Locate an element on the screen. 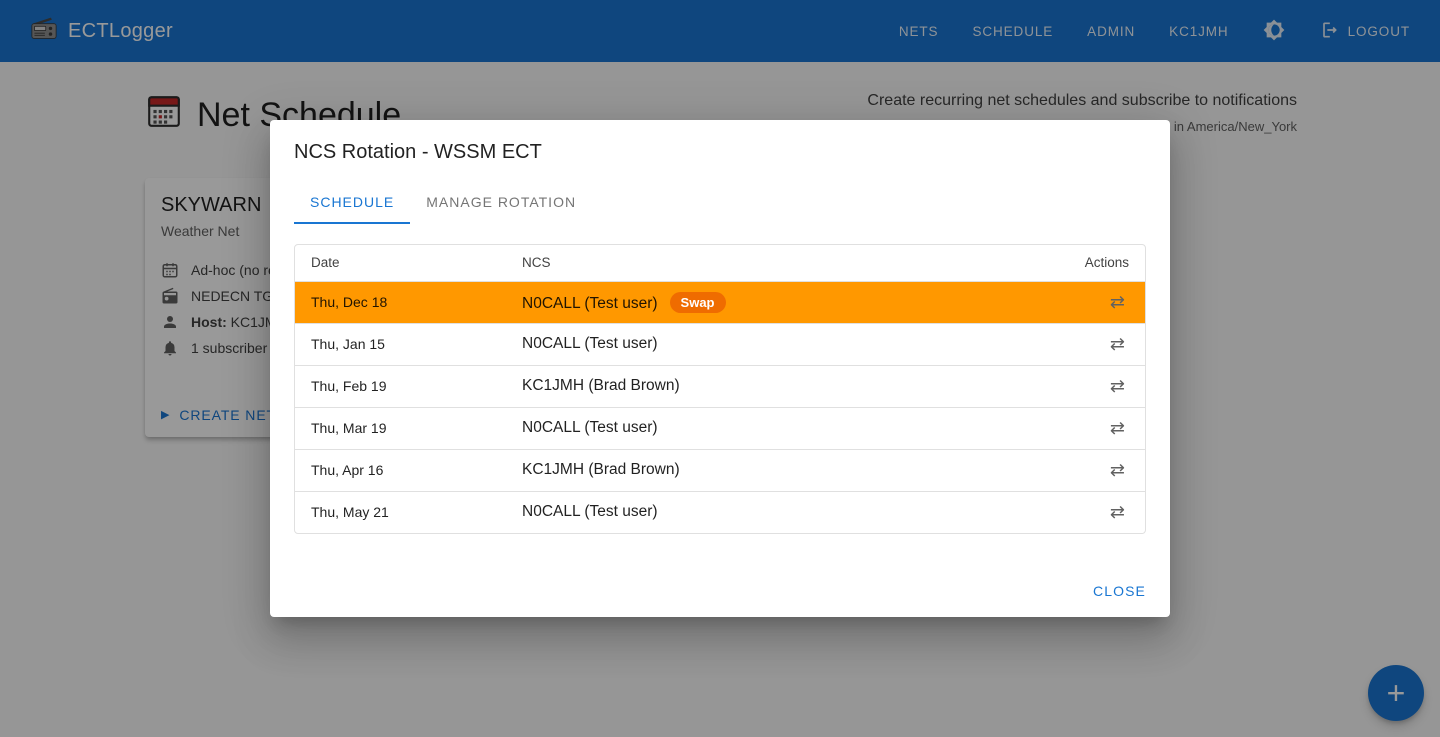  top-navbar: ECTLogger NETS SCHEDULE ADMIN KC1JMH LOGOUT is located at coordinates (720, 31).